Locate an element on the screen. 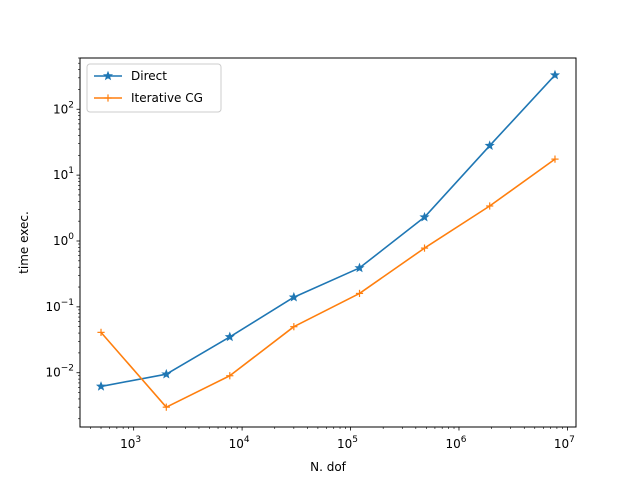 This screenshot has height=480, width=640. y-tick-exp: −1 is located at coordinates (67, 303).